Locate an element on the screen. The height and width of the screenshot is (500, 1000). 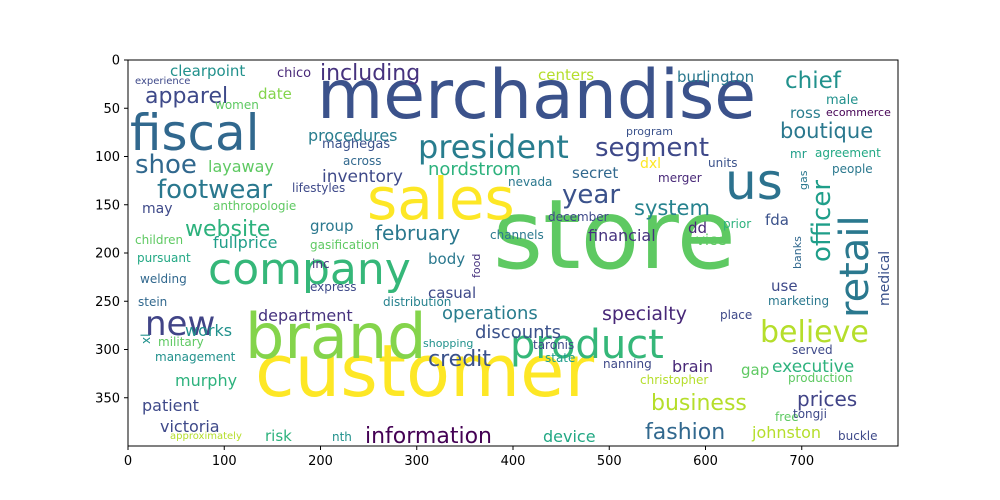
x-tick-label: 200 is located at coordinates (320, 461).